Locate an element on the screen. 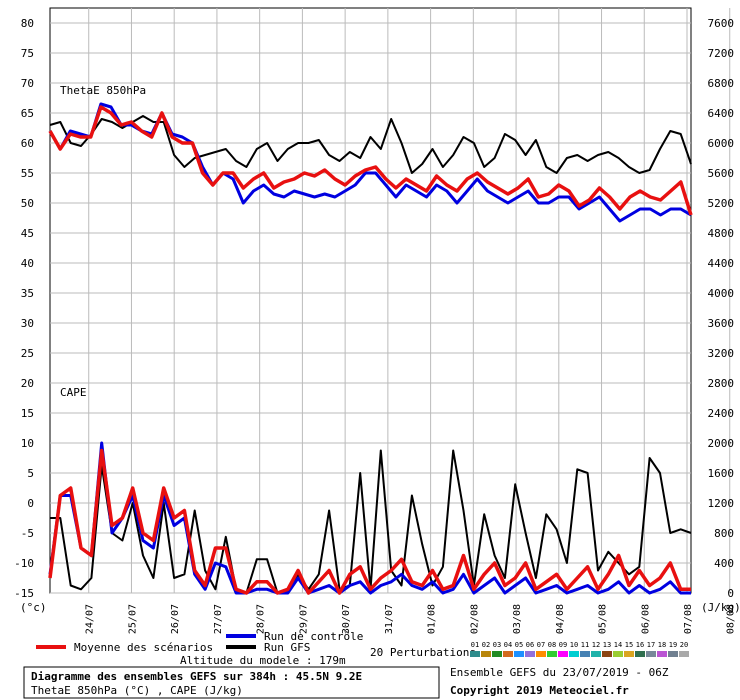 Image resolution: width=740 pixels, height=700 pixels. right-tick-label: 0 is located at coordinates (730, 593).